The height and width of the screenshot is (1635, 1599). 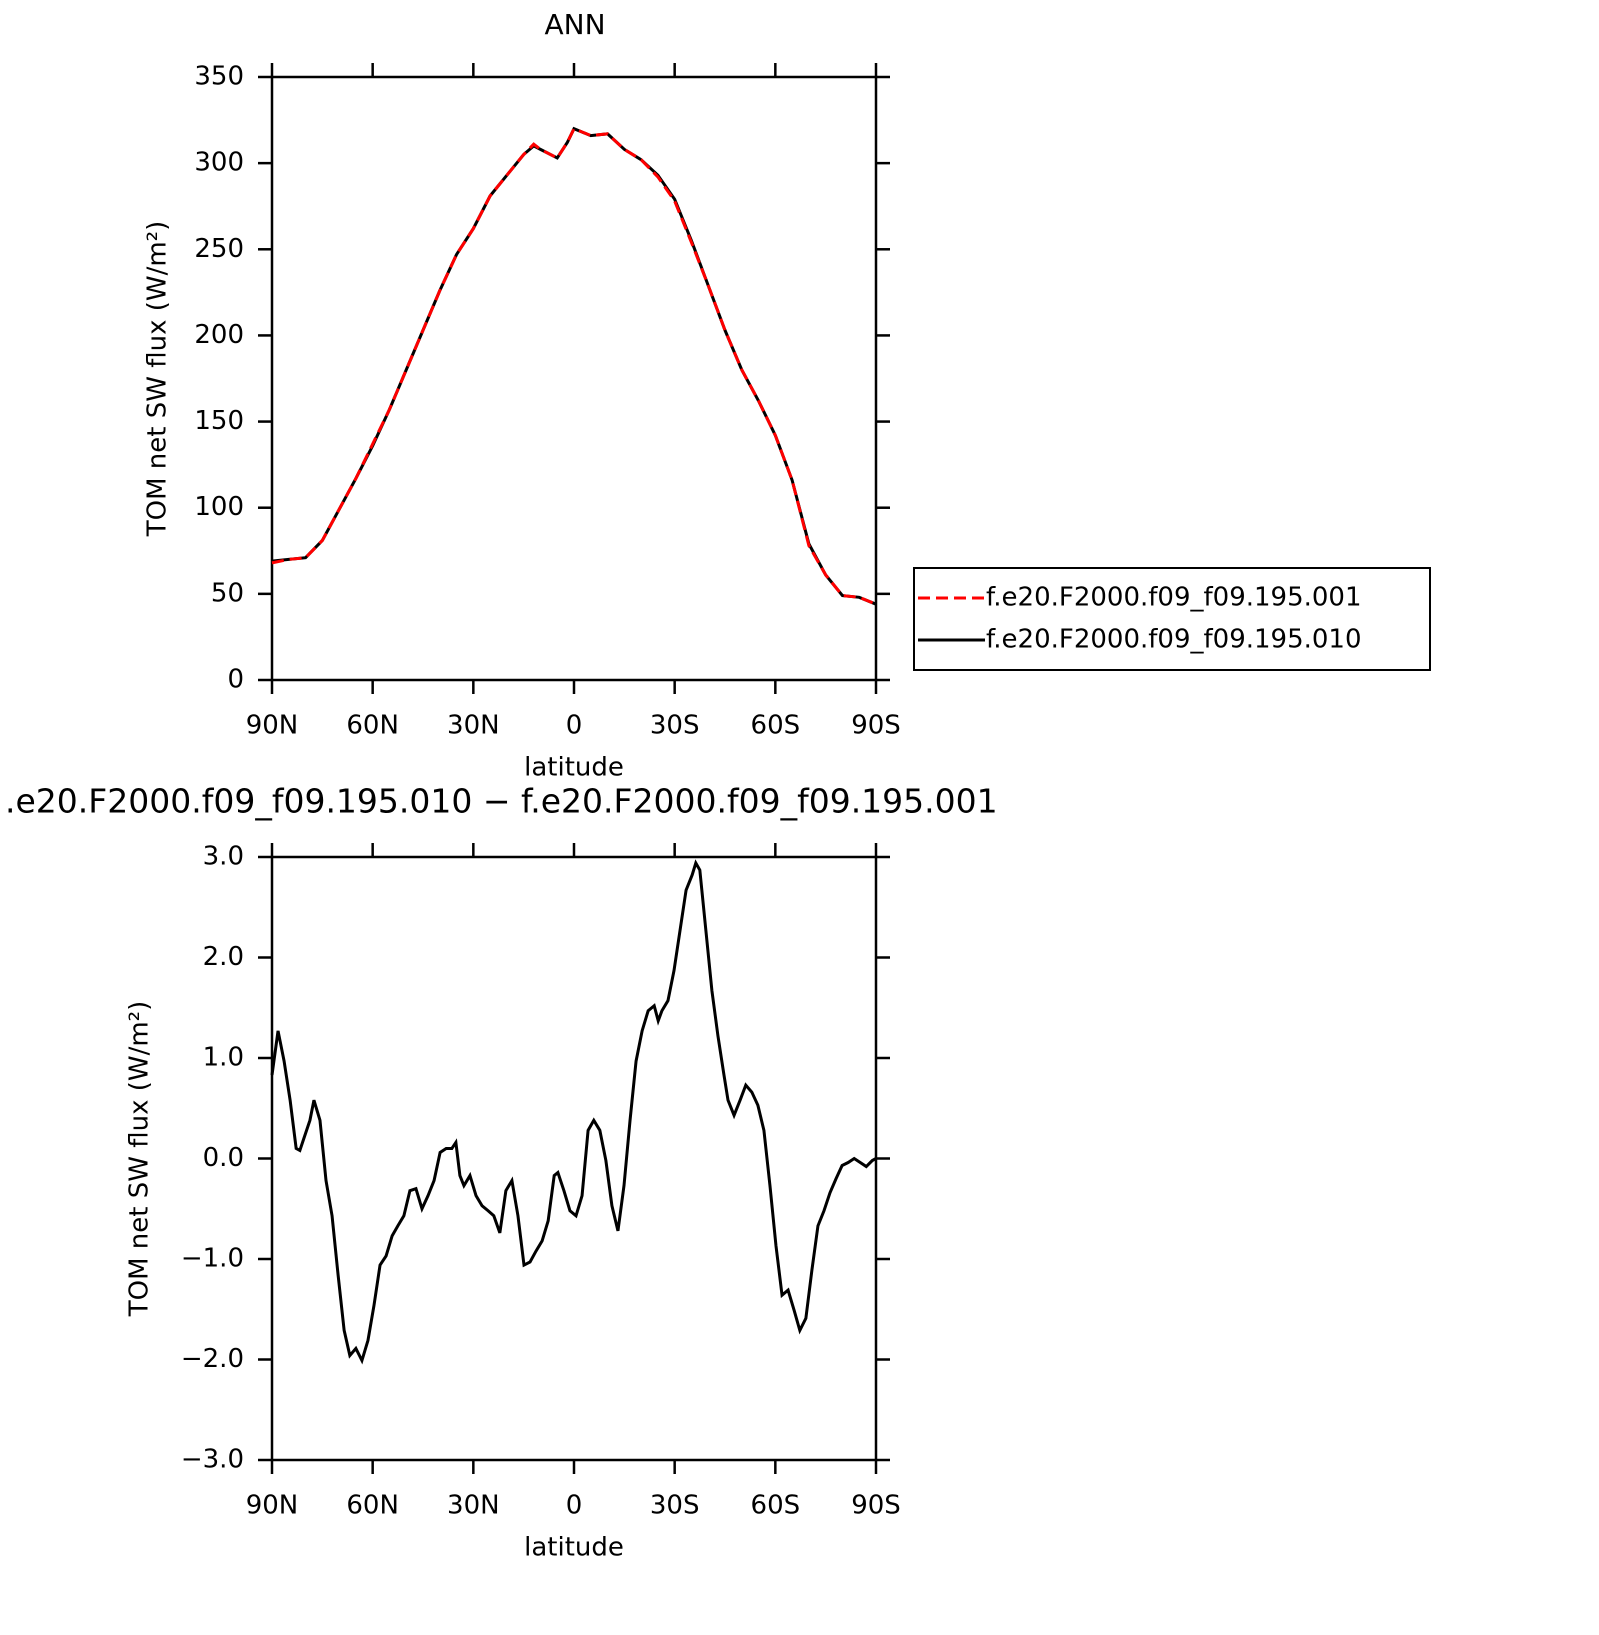 I want to click on legend-label: f.e20.F2000.f09_f09.195.001, so click(x=1174, y=598).